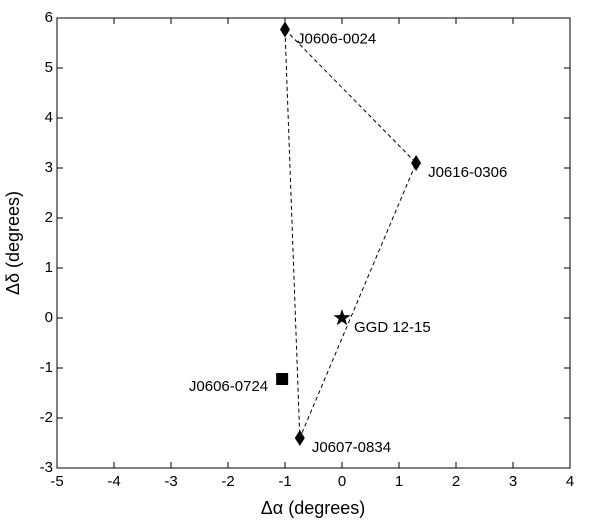 The width and height of the screenshot is (598, 526). Describe the element at coordinates (49, 17) in the screenshot. I see `y-tick-label: 6` at that location.